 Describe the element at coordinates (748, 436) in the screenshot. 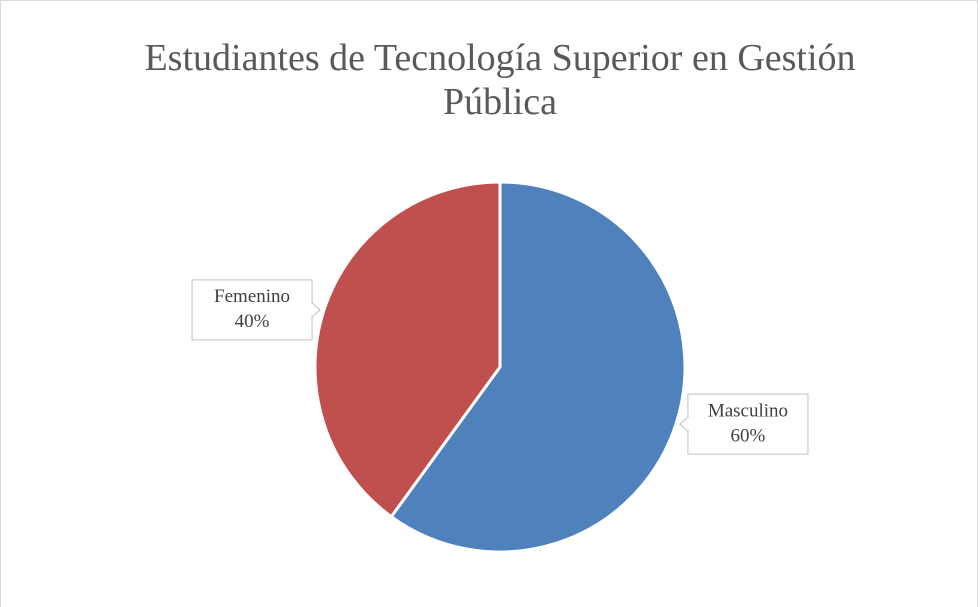

I see `data-label-value: 60%` at that location.